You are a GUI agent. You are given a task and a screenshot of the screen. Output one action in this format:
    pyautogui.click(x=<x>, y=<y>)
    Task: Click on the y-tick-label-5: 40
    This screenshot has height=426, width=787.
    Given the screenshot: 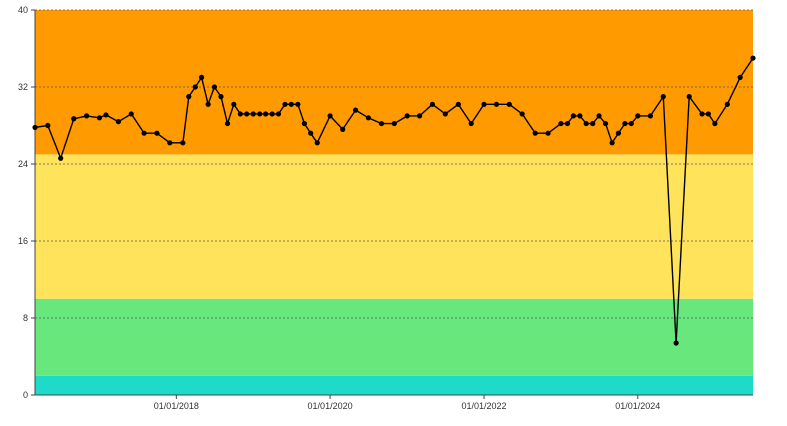 What is the action you would take?
    pyautogui.click(x=23, y=10)
    